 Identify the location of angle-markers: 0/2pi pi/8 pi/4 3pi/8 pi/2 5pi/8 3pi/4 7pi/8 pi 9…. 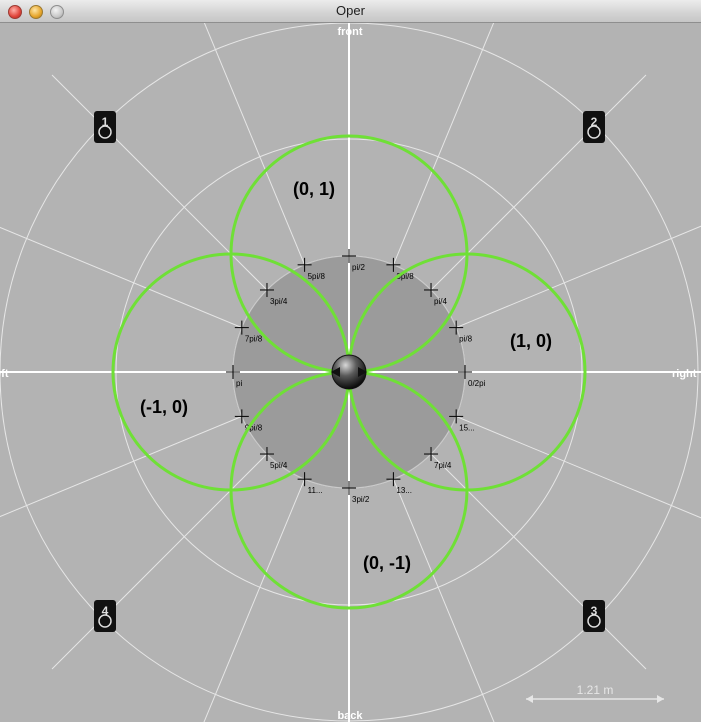
(356, 376).